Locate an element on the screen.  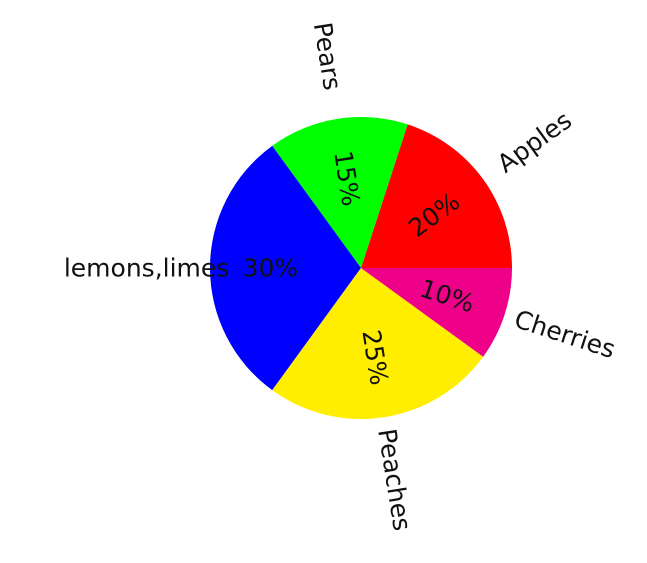
pie-label-lemons-limes: lemons,limes is located at coordinates (146, 268).